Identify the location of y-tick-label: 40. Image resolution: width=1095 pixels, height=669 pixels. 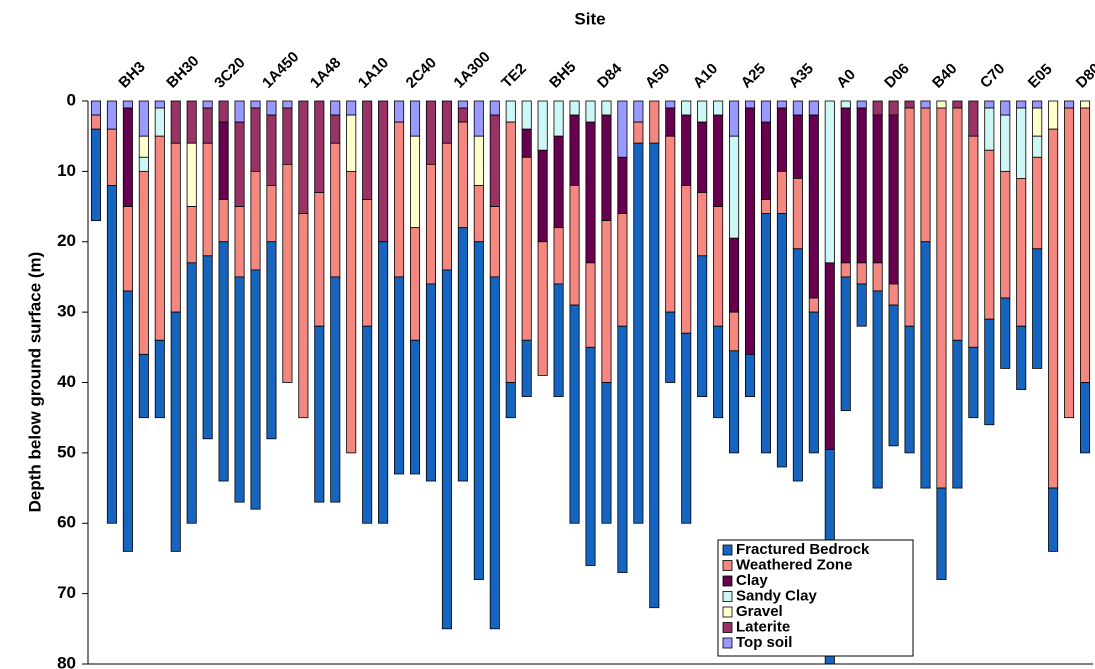
(66, 381).